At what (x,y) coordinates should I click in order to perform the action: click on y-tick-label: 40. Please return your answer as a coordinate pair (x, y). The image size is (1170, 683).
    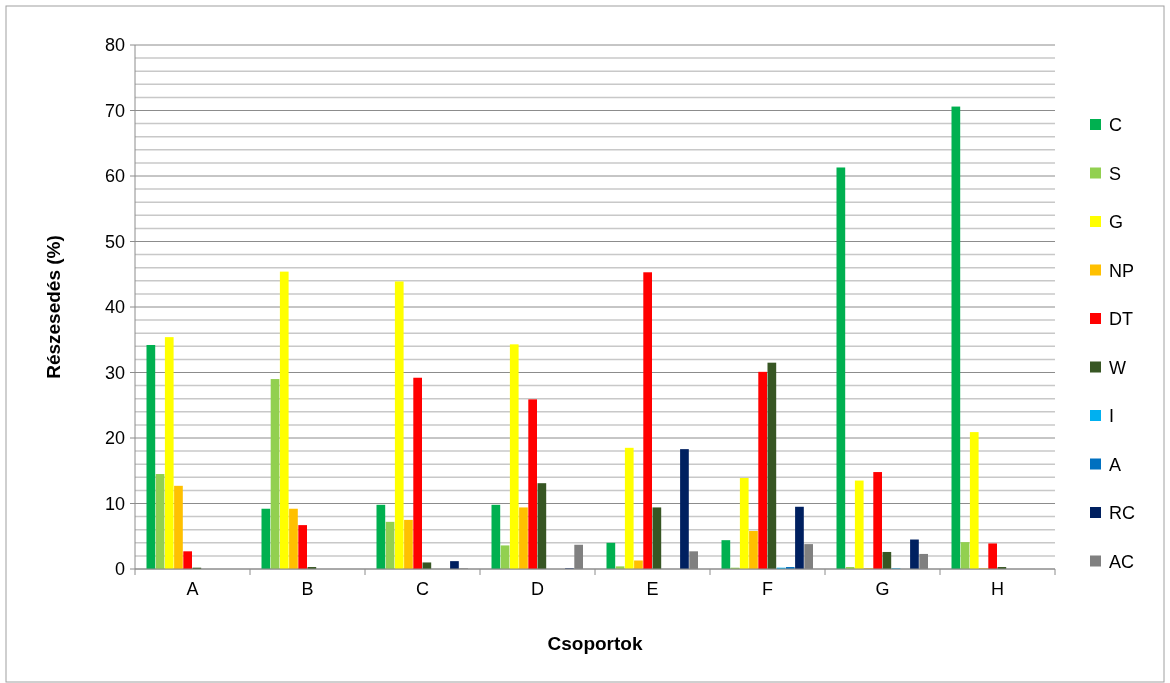
    Looking at the image, I should click on (114, 307).